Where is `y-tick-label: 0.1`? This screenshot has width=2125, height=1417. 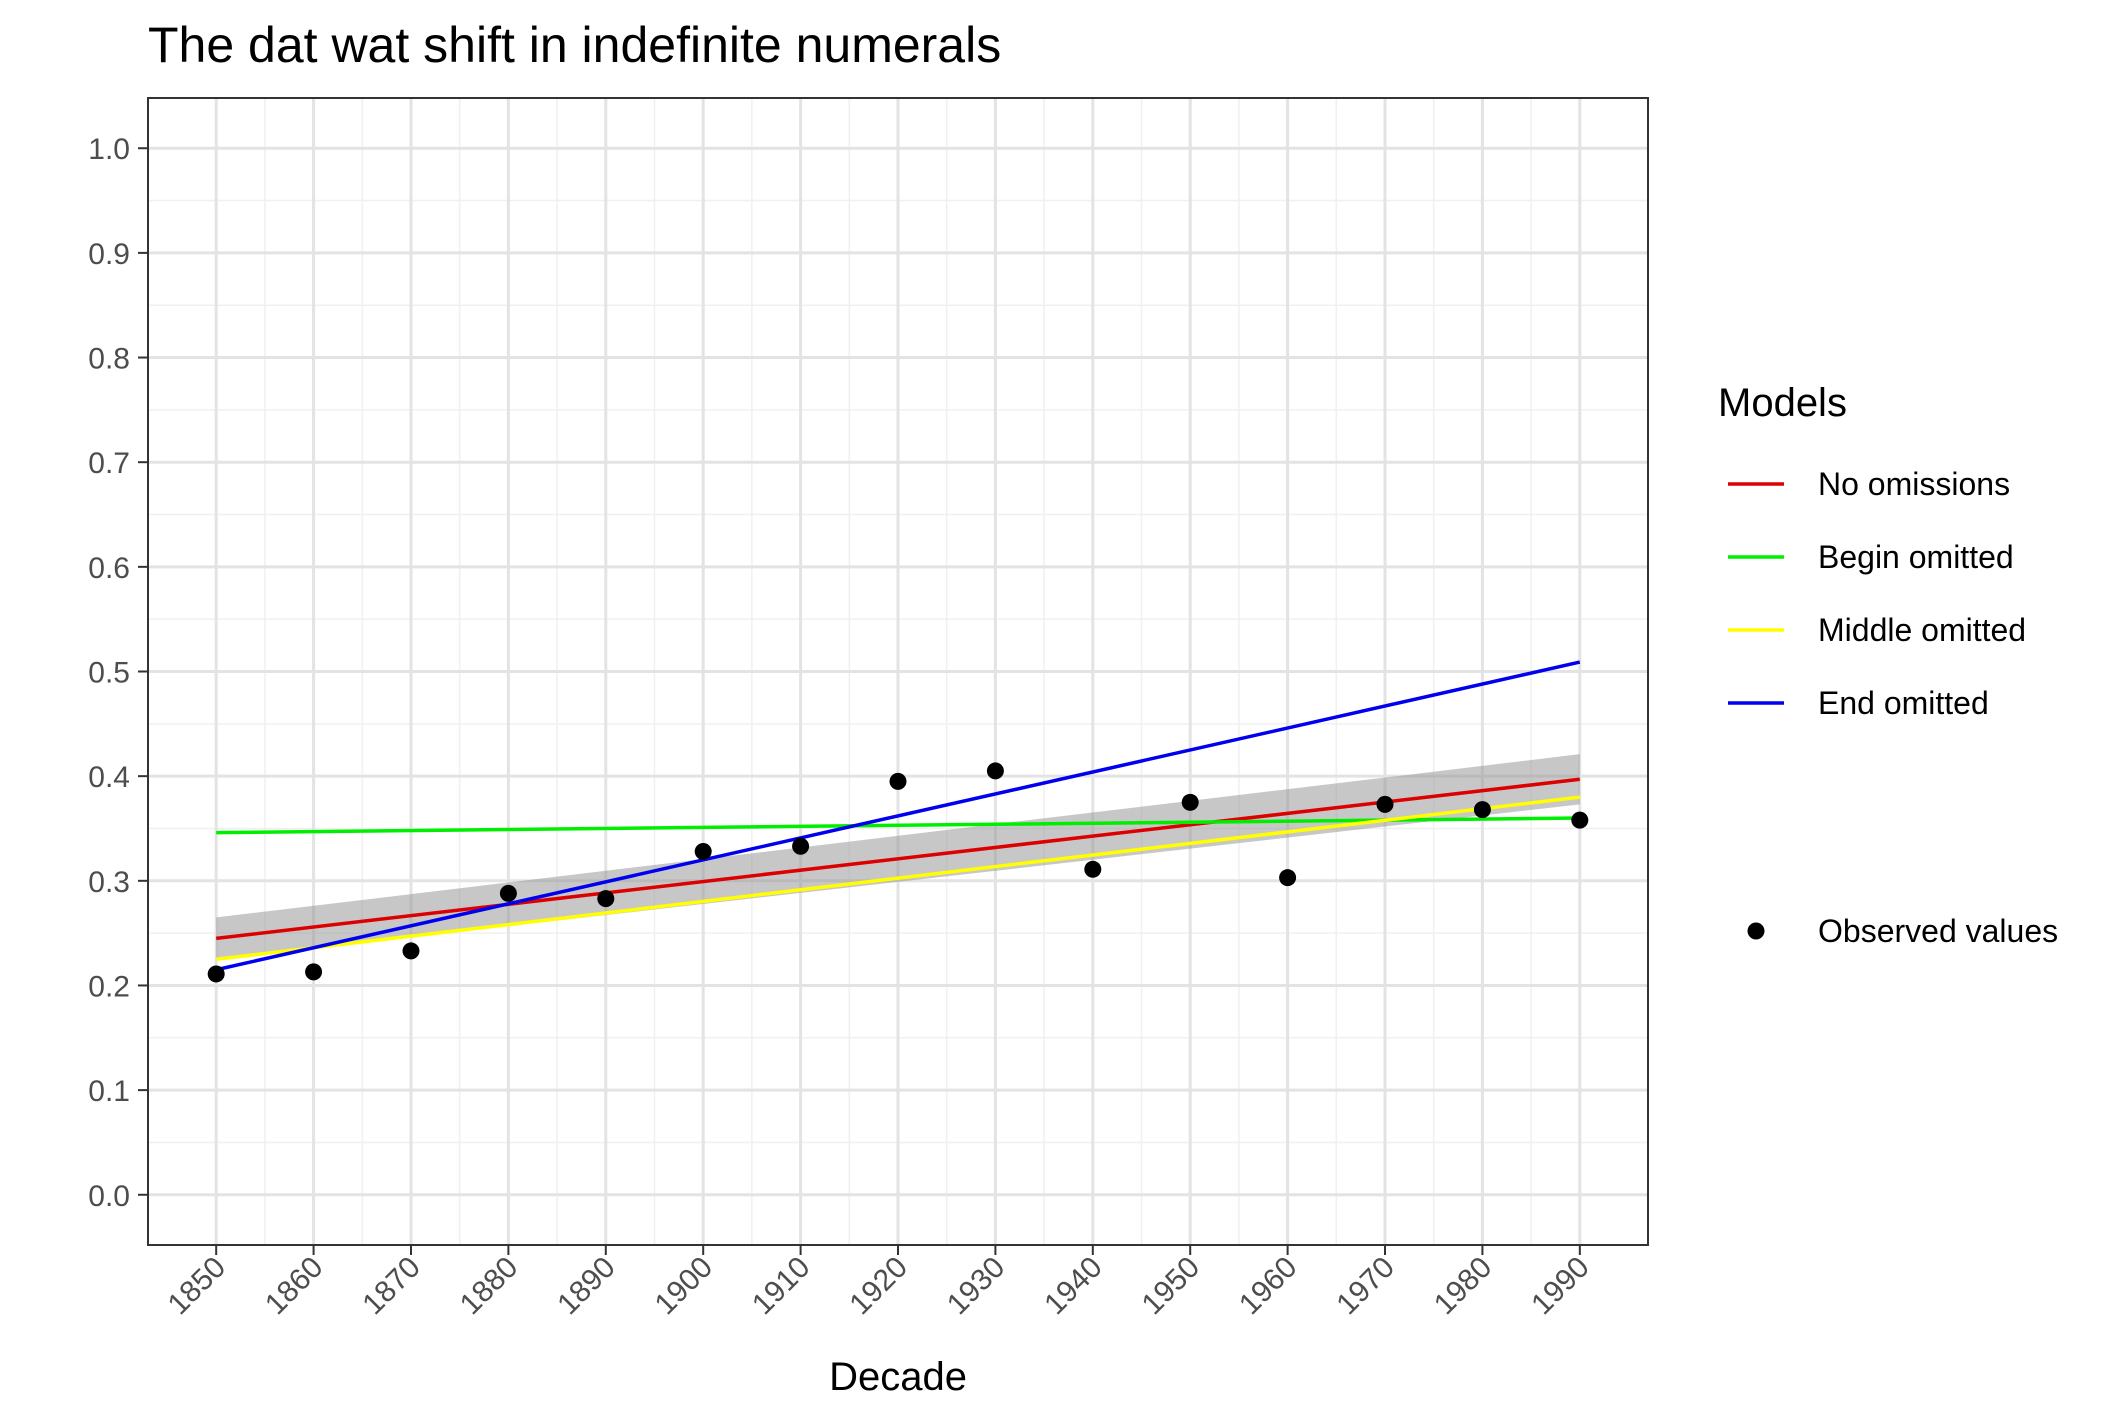
y-tick-label: 0.1 is located at coordinates (109, 1091).